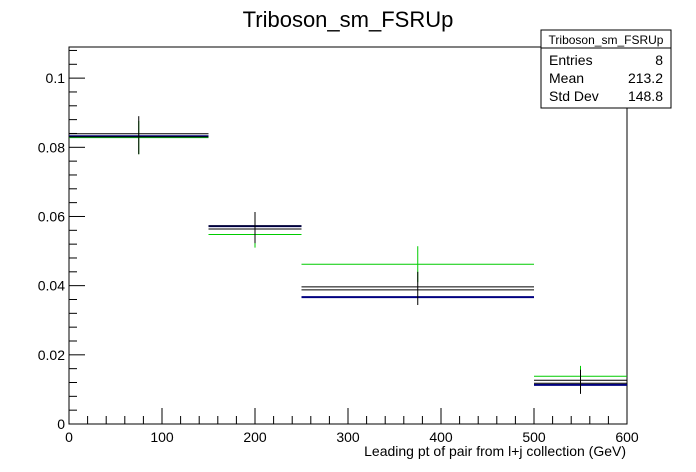  I want to click on stats-mean-label: Mean, so click(566, 78).